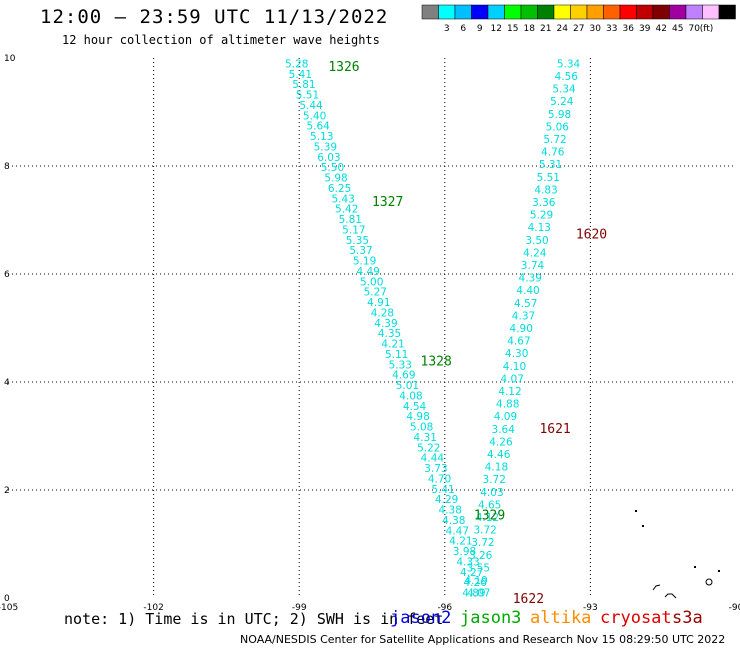 Image resolution: width=740 pixels, height=650 pixels. What do you see at coordinates (505, 417) in the screenshot?
I see `swh-value-right: 4.09` at bounding box center [505, 417].